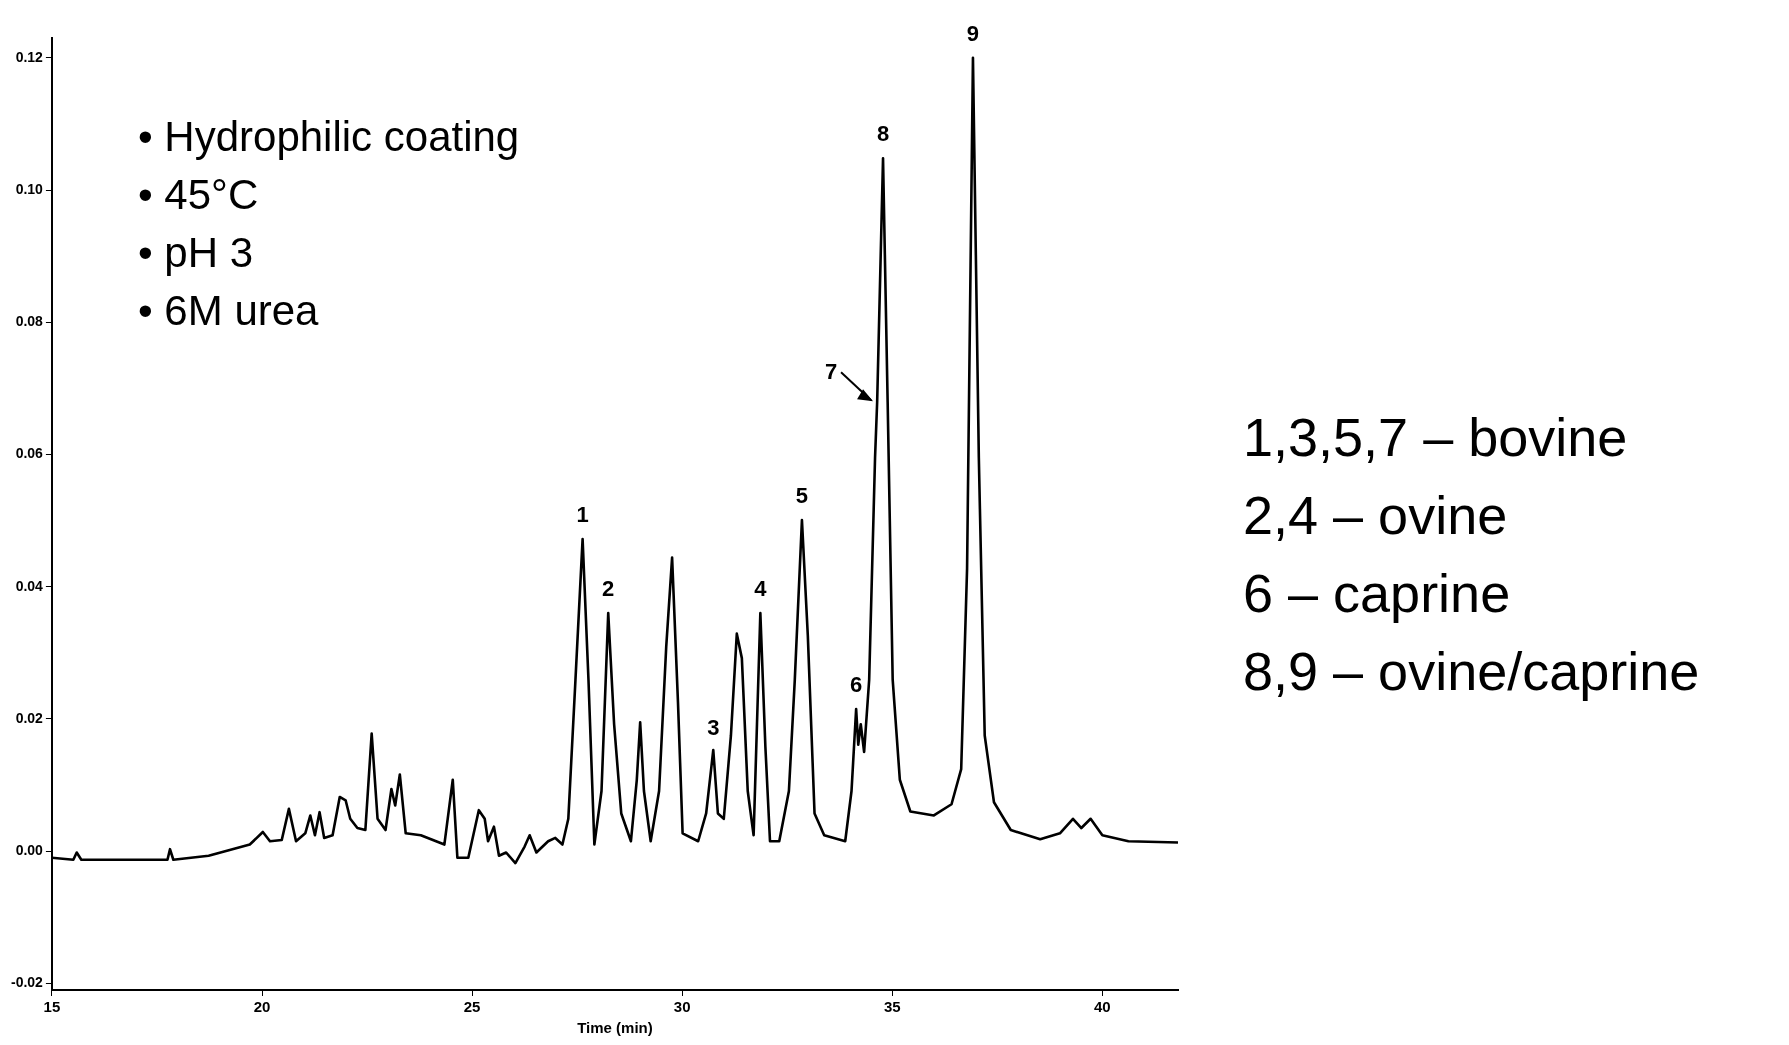 This screenshot has width=1789, height=1045. Describe the element at coordinates (29, 321) in the screenshot. I see `y-tick-label: 0.08` at that location.